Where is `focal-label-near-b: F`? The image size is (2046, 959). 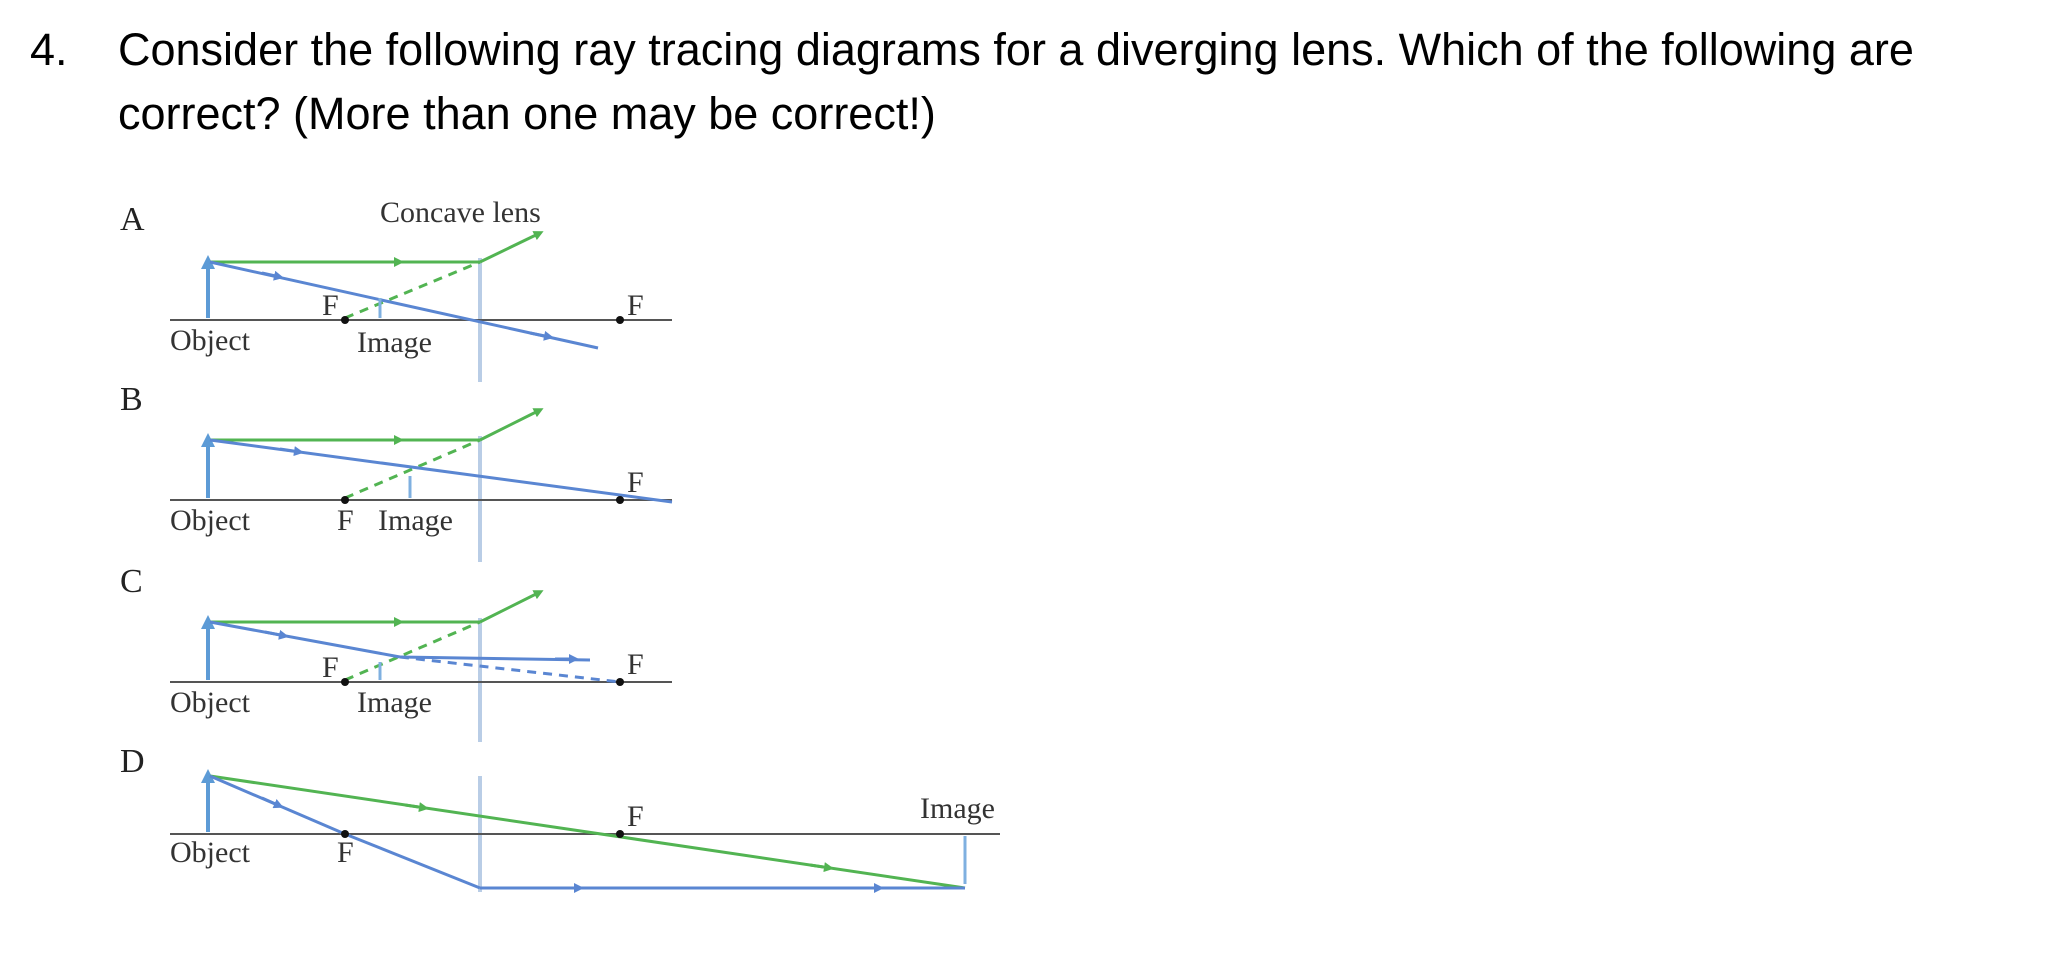 focal-label-near-b: F is located at coordinates (345, 520).